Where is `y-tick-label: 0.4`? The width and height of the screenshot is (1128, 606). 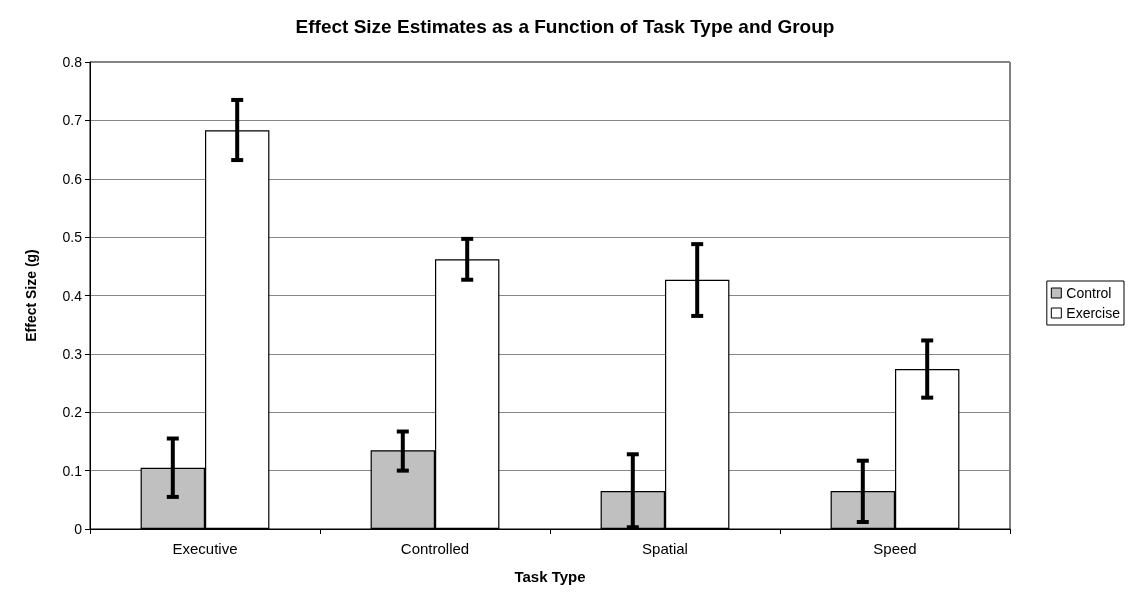
y-tick-label: 0.4 is located at coordinates (72, 295).